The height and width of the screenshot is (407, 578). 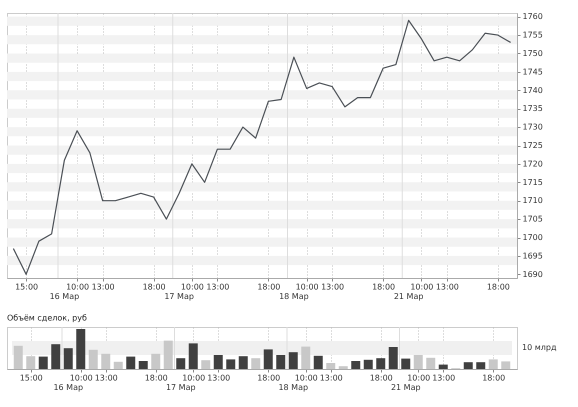 I want to click on band-label: 10 млрд, so click(x=539, y=347).